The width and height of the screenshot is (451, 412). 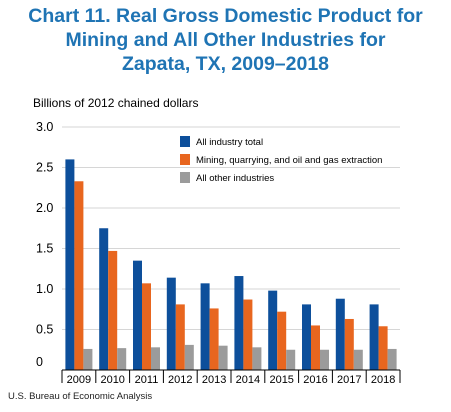 I want to click on x-tick-label: 2012, so click(x=180, y=380).